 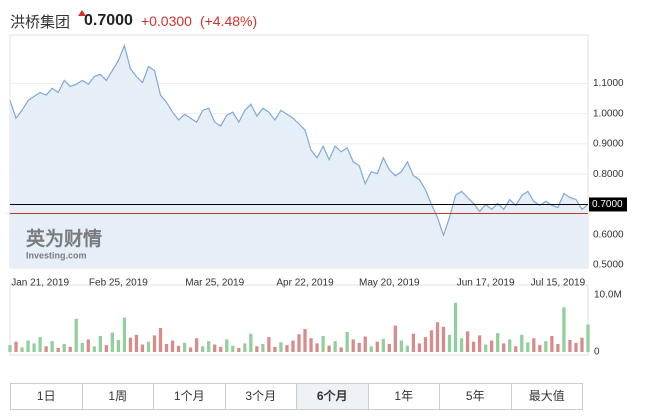 What do you see at coordinates (47, 396) in the screenshot?
I see `range-button: 1日` at bounding box center [47, 396].